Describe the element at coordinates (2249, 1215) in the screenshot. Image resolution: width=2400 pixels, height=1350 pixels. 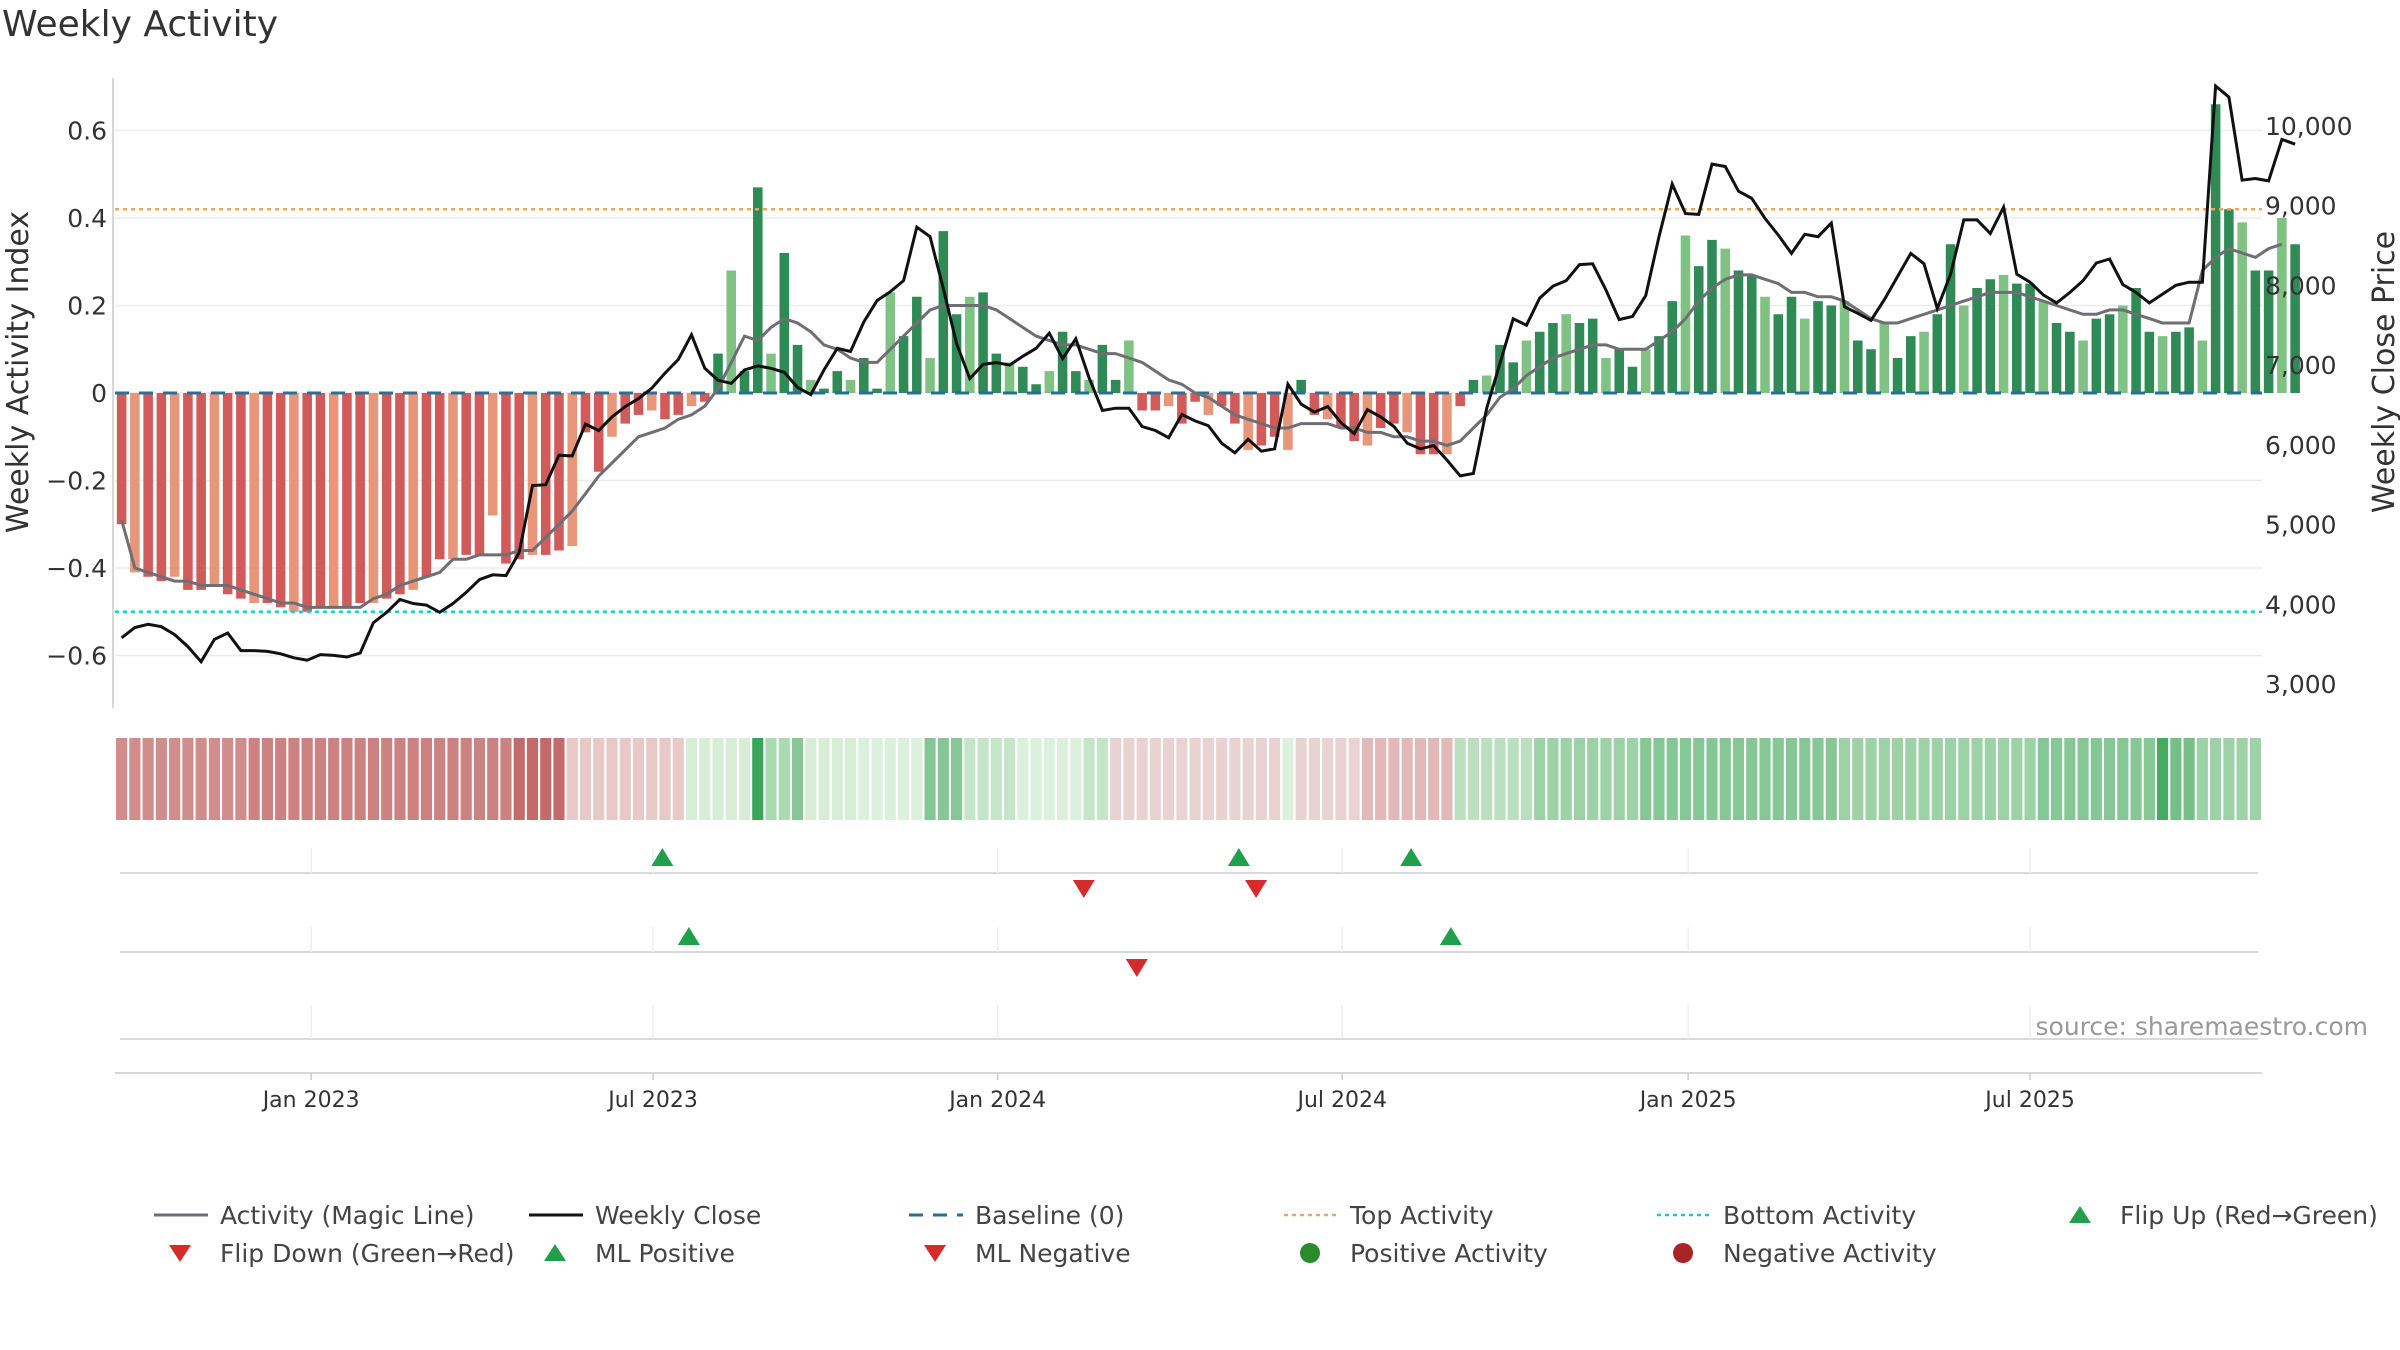
I see `legend-label: Flip Up (Red→Green)` at that location.